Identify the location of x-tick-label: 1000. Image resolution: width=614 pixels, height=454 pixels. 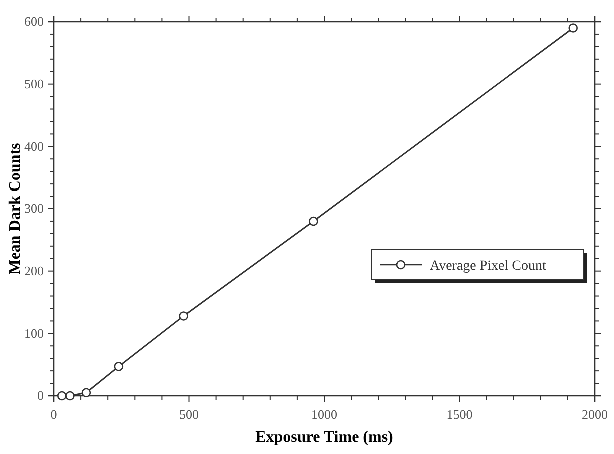
(325, 414).